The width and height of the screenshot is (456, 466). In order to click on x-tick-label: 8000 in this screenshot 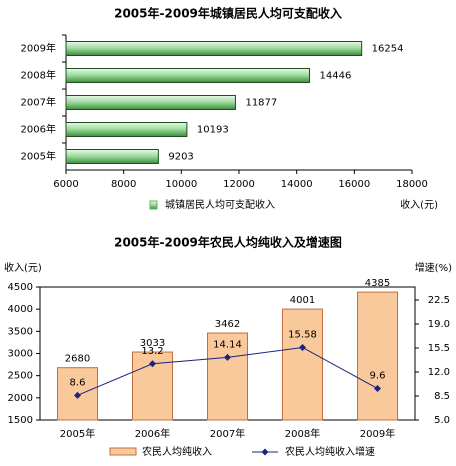, I will do `click(123, 184)`.